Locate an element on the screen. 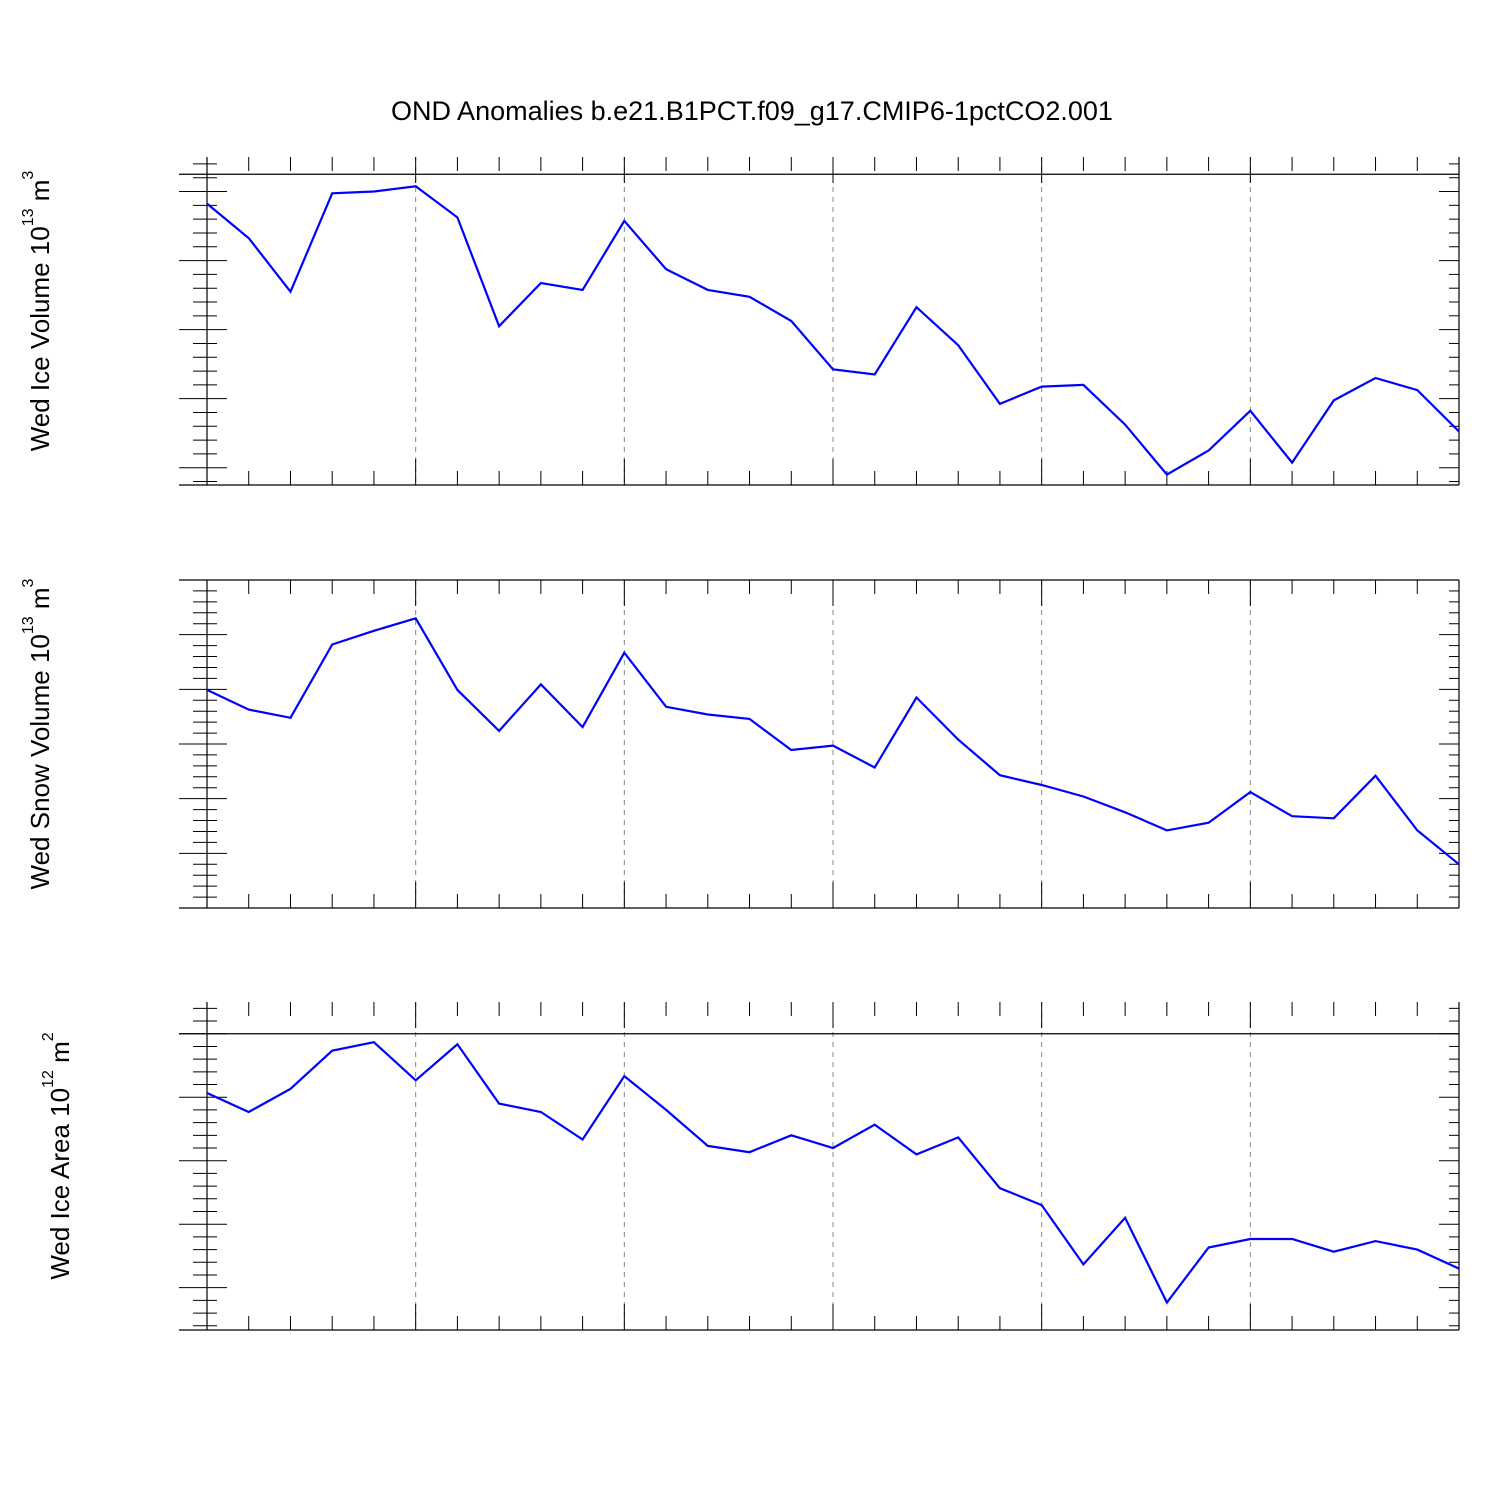  y-axis-title: Wed Snow Volume 1013 m3 is located at coordinates (38, 733).